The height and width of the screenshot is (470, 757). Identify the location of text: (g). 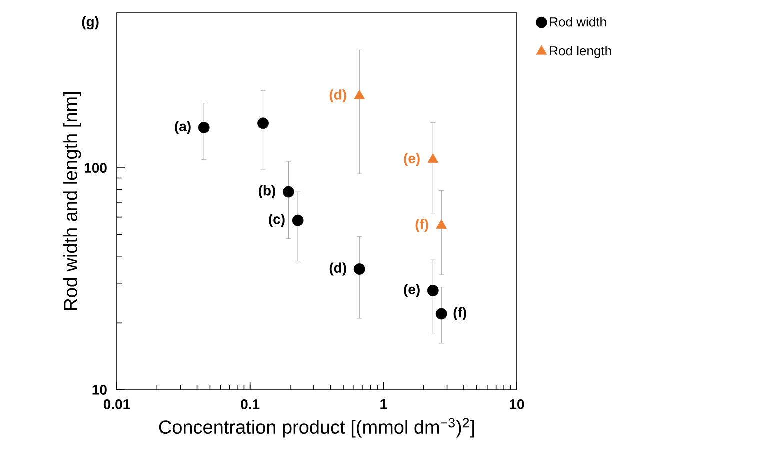
(90, 23).